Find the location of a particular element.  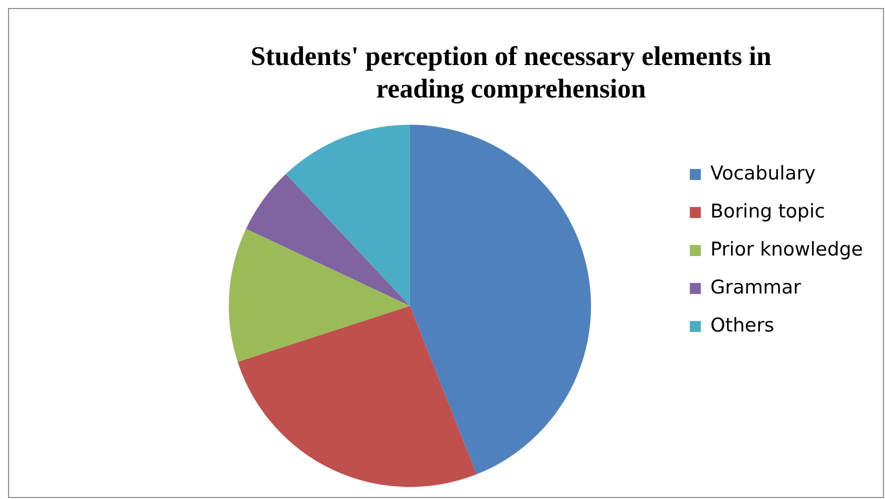

legend-label: Others is located at coordinates (742, 325).